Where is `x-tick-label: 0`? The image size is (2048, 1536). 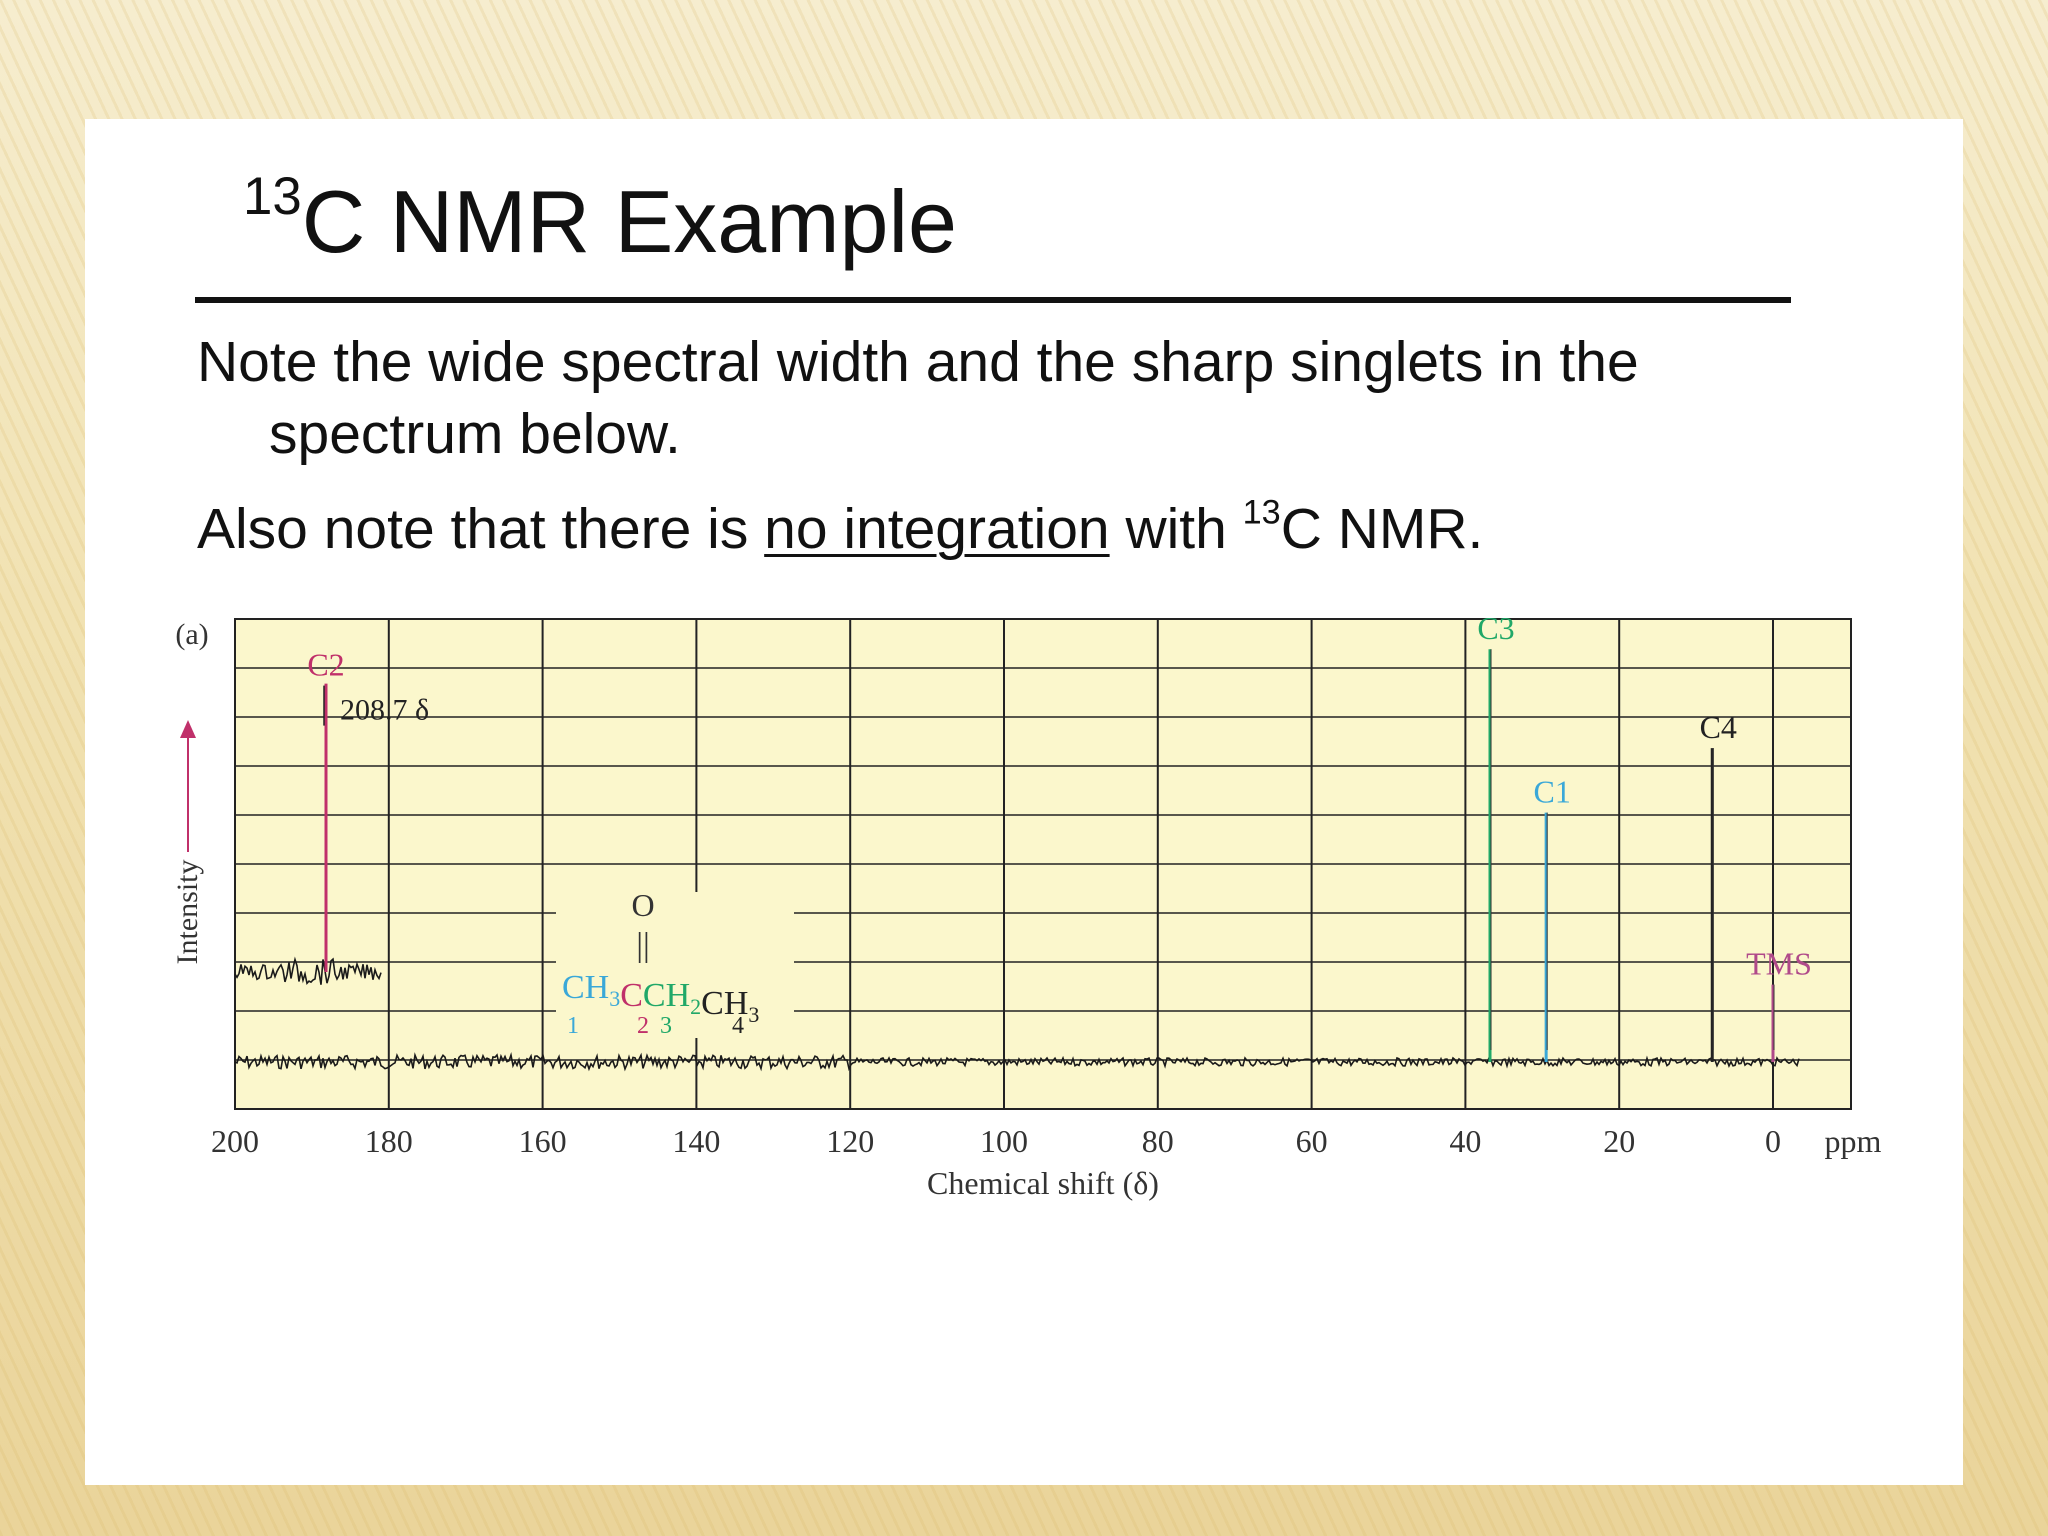 x-tick-label: 0 is located at coordinates (1773, 1141).